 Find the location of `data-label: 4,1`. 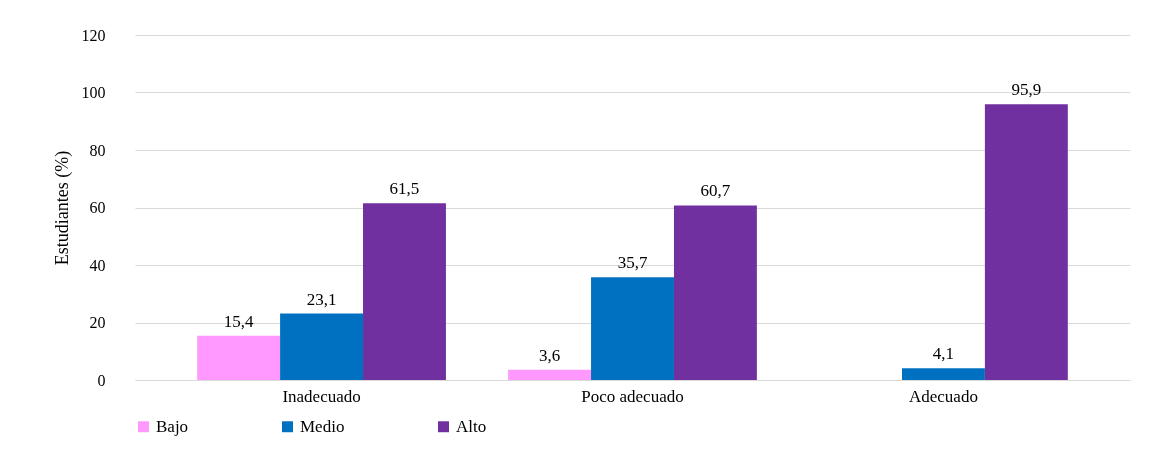

data-label: 4,1 is located at coordinates (943, 354).